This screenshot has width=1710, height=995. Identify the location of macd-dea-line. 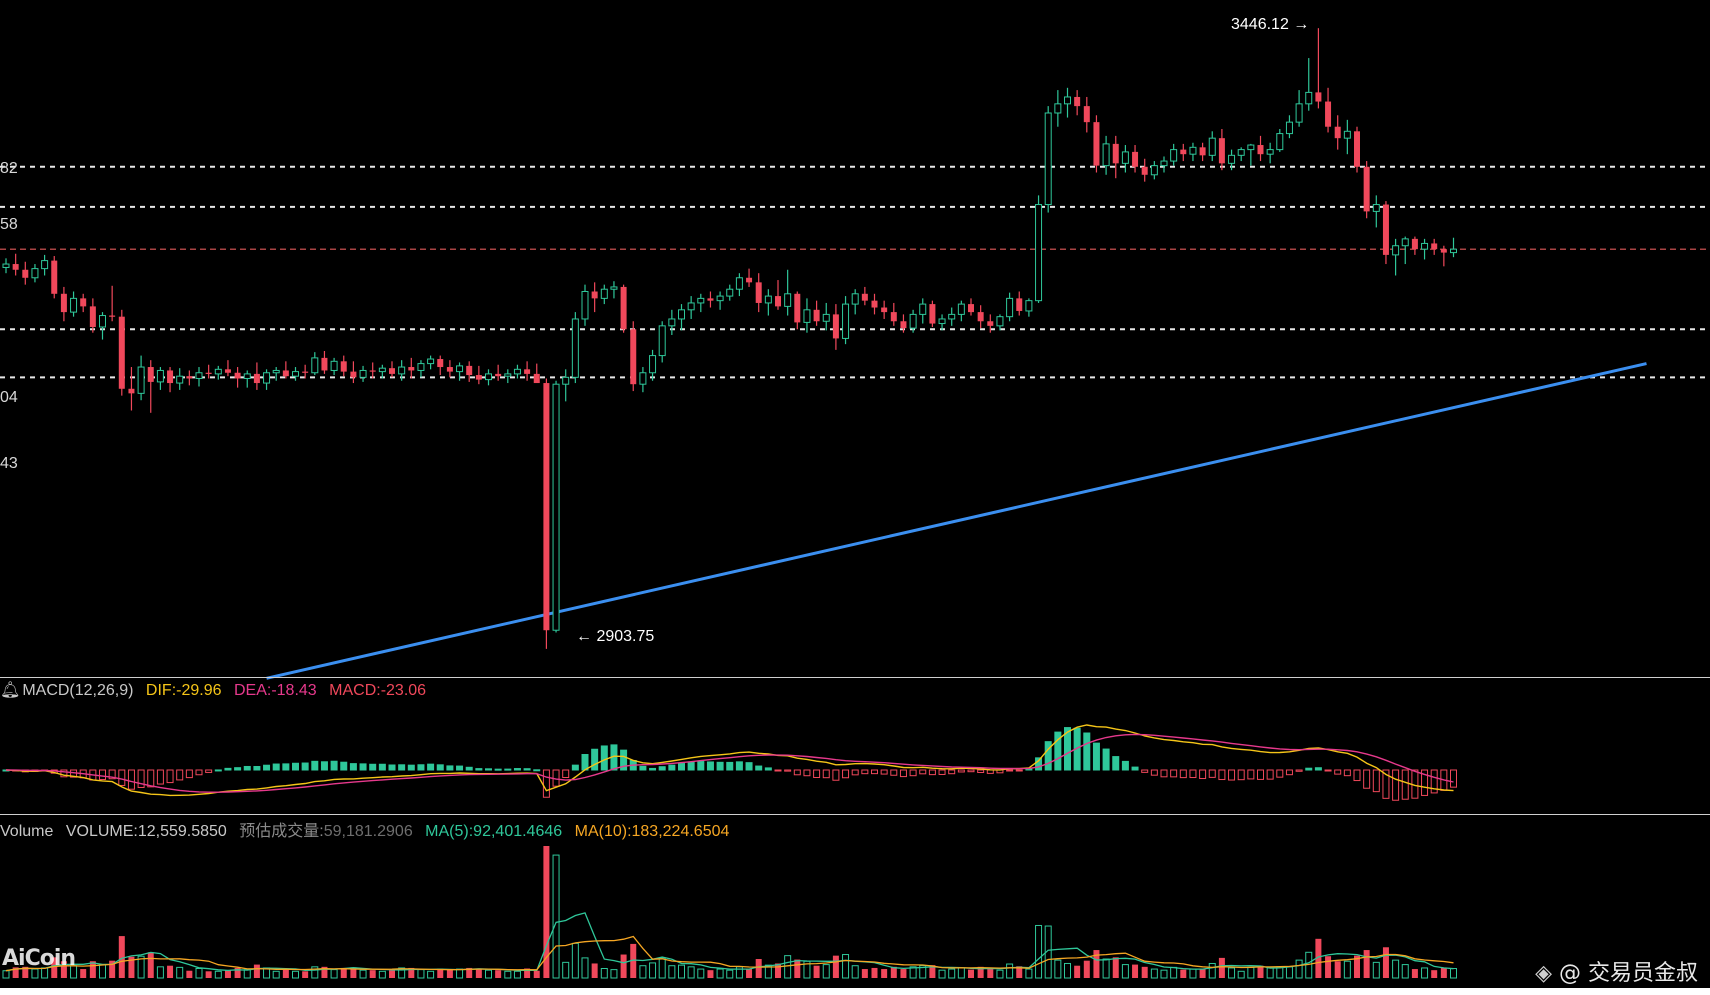
(729, 763).